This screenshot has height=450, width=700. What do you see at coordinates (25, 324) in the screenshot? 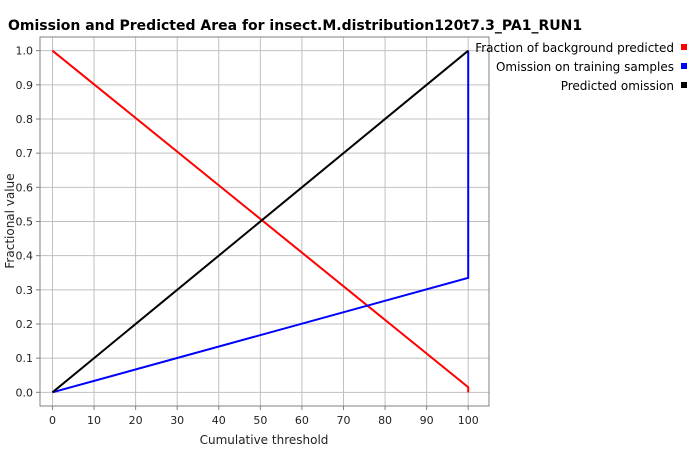
I see `y-tick-label: 0.2` at bounding box center [25, 324].